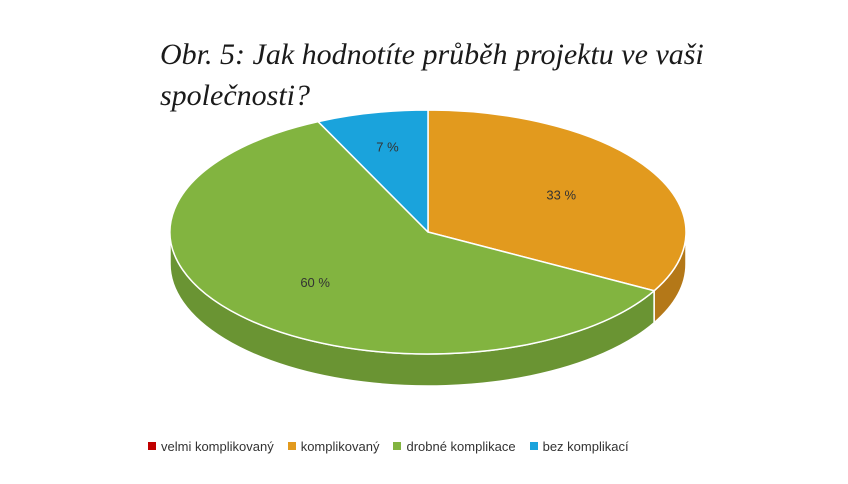  What do you see at coordinates (387, 146) in the screenshot?
I see `pie-data-label: 7 %` at bounding box center [387, 146].